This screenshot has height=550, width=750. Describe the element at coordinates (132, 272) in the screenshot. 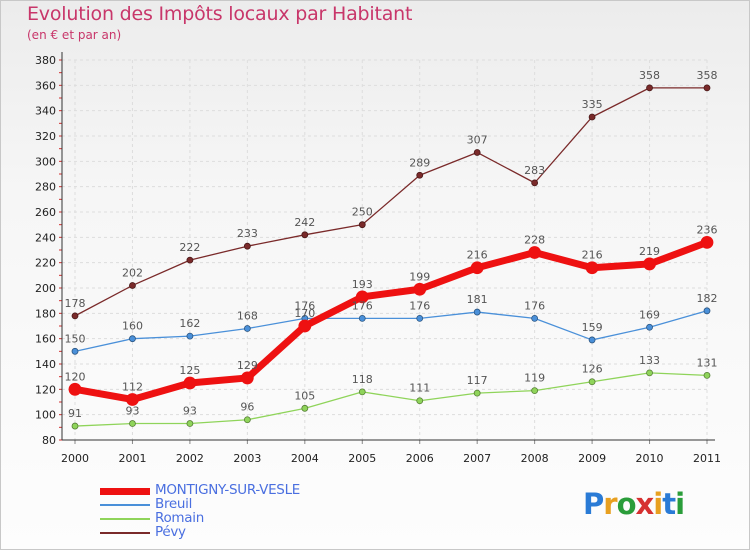

I see `data-label-p-vy: 202` at that location.